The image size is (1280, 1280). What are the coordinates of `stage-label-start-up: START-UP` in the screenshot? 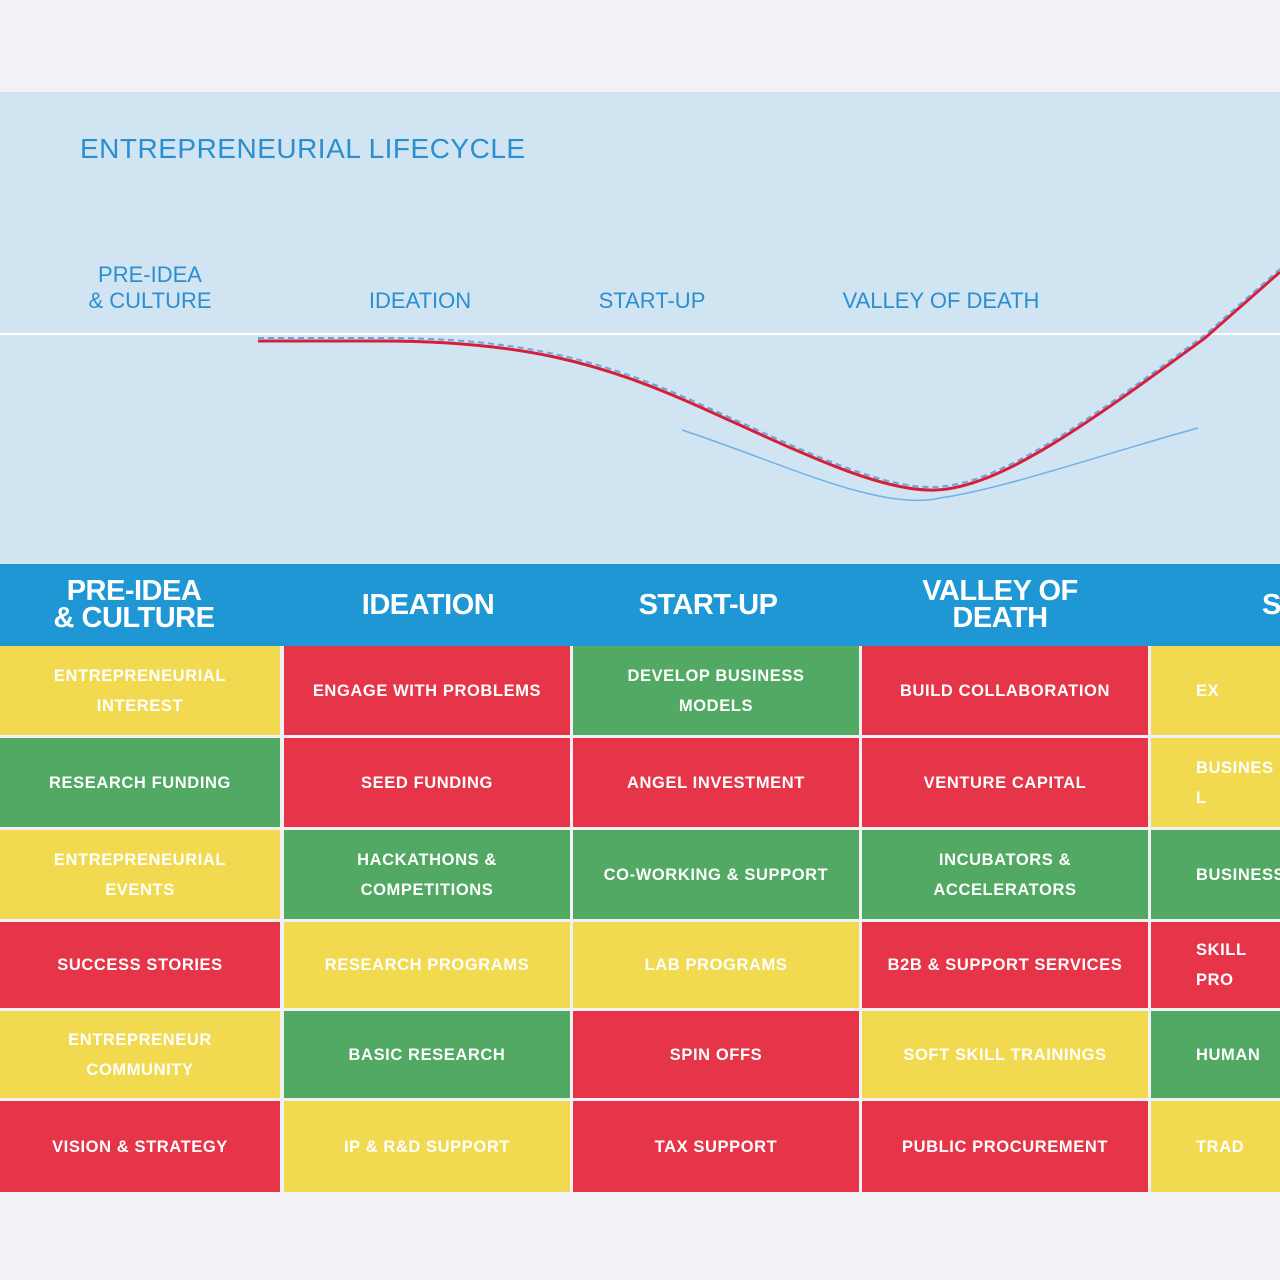 It's located at (652, 300).